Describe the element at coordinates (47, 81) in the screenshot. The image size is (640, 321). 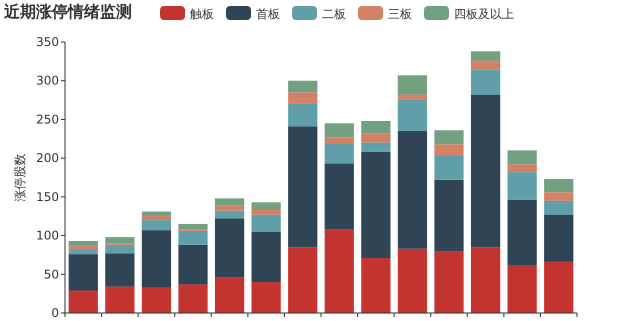
I see `y-tick-label: 300` at that location.